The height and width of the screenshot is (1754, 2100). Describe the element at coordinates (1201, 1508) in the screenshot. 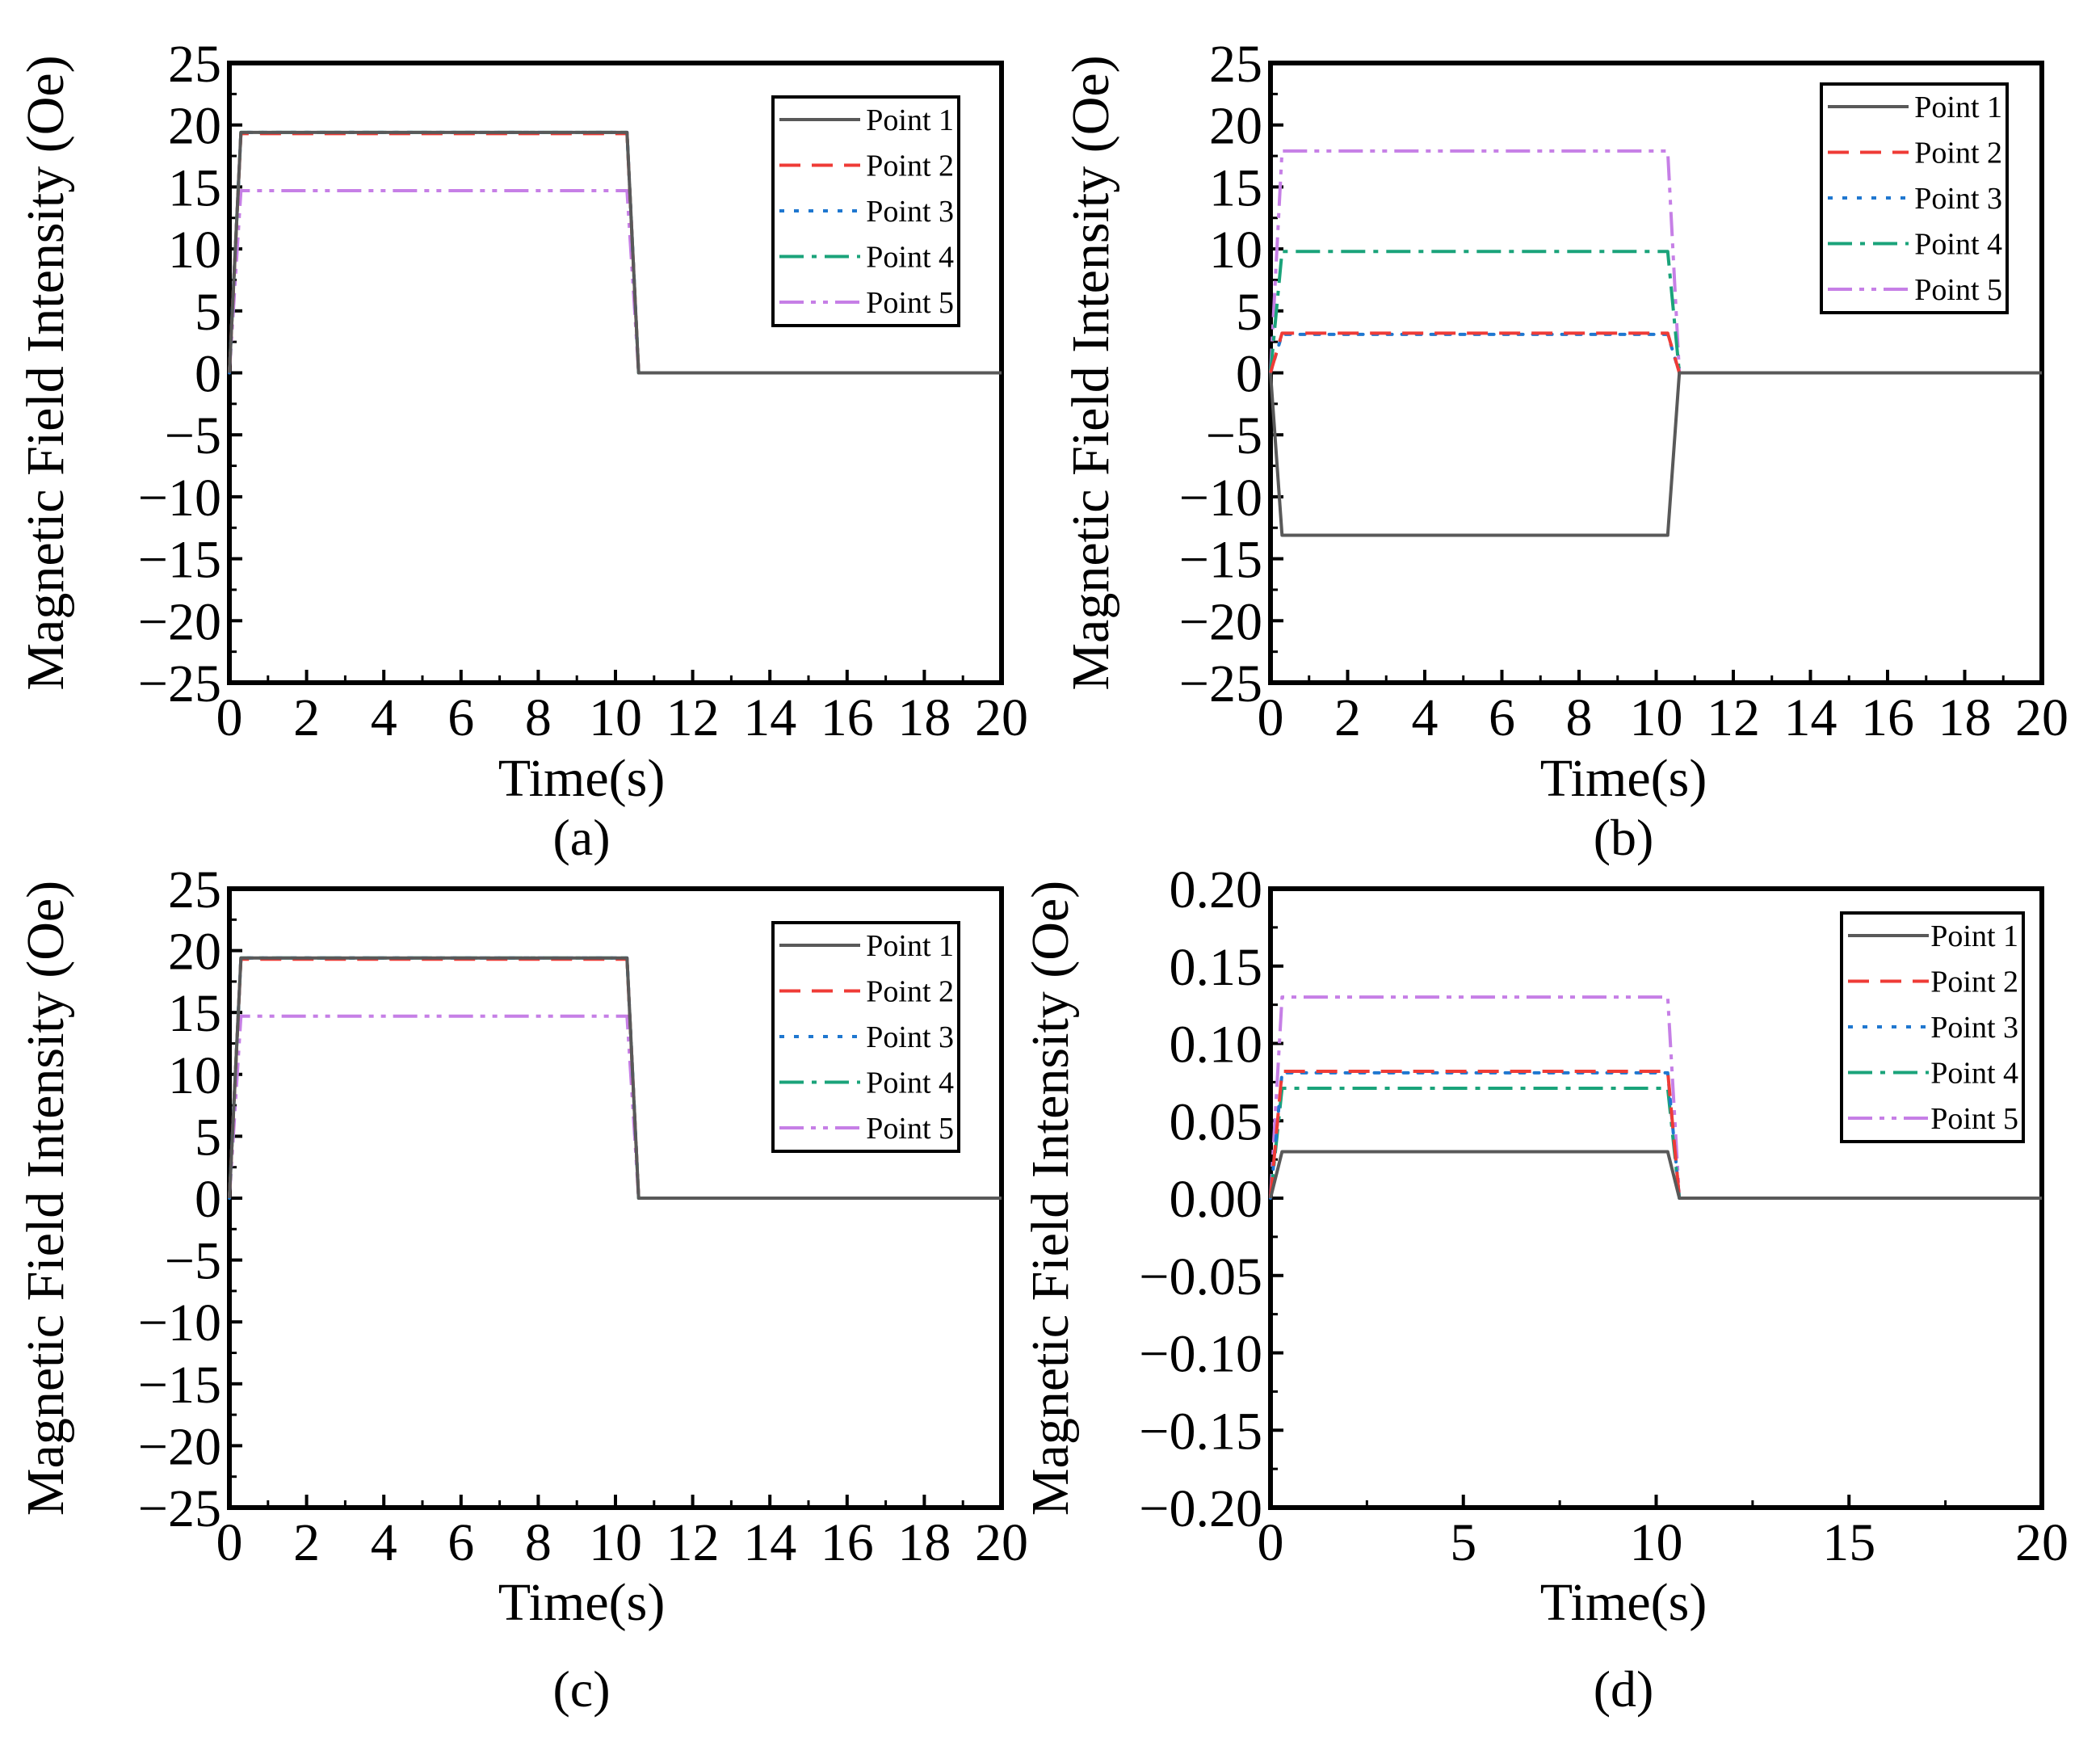

I see `y-tick-label: −0.20` at that location.